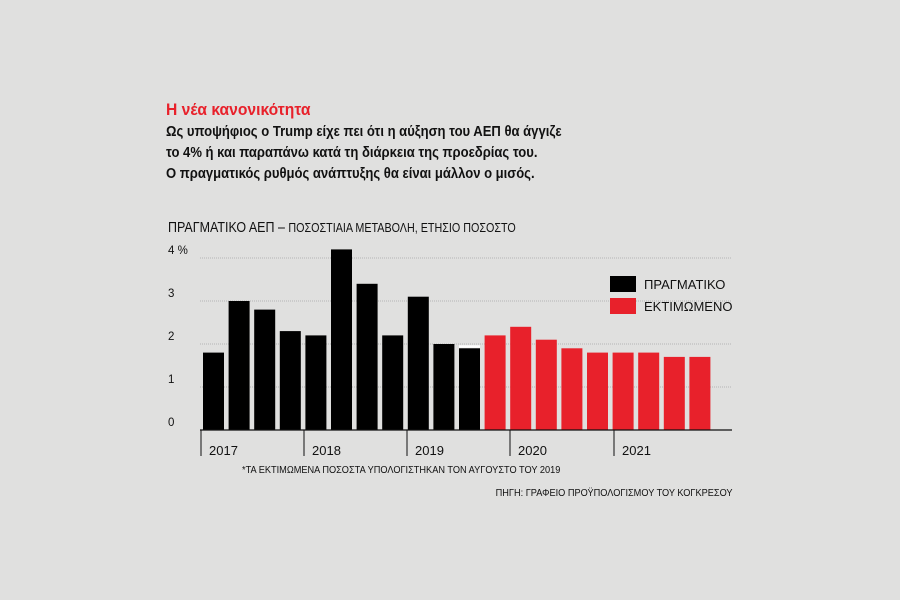  Describe the element at coordinates (326, 450) in the screenshot. I see `x-tick-label: 2018` at that location.